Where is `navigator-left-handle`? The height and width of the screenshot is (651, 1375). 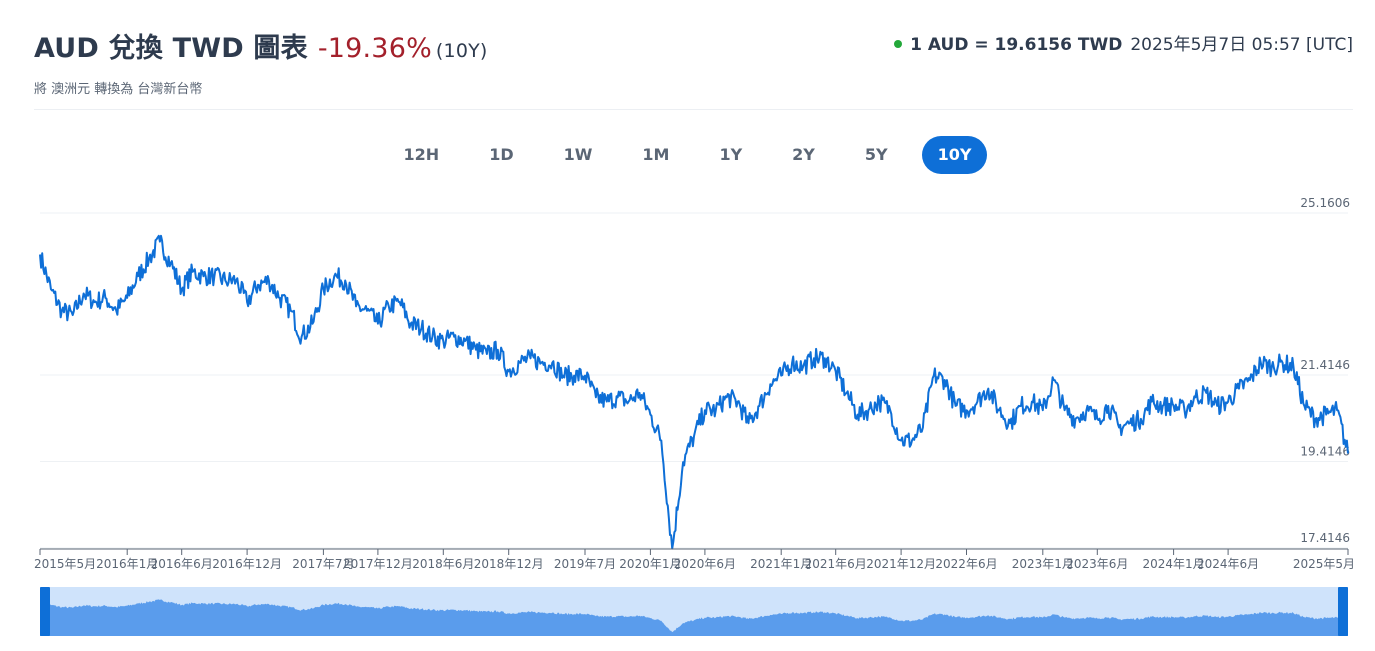
navigator-left-handle is located at coordinates (45, 611).